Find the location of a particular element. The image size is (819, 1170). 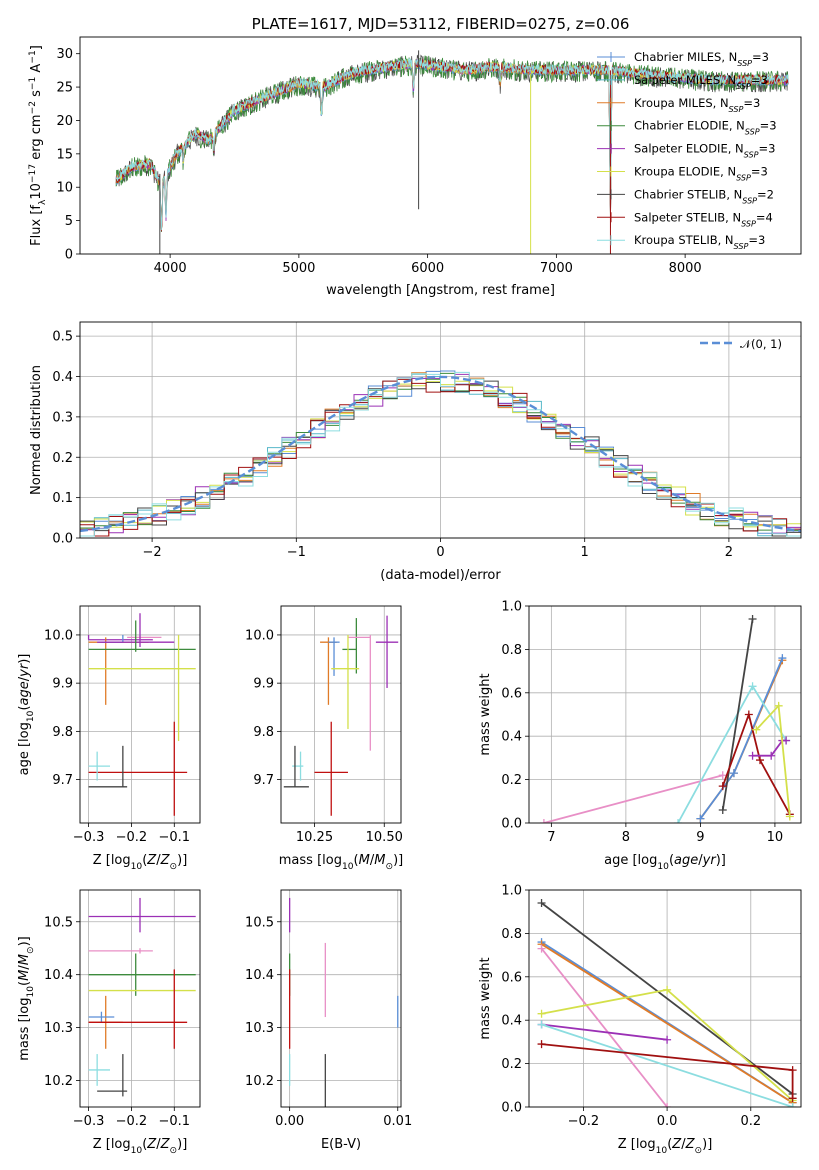

y-tick-label: 0.8 is located at coordinates (511, 650).